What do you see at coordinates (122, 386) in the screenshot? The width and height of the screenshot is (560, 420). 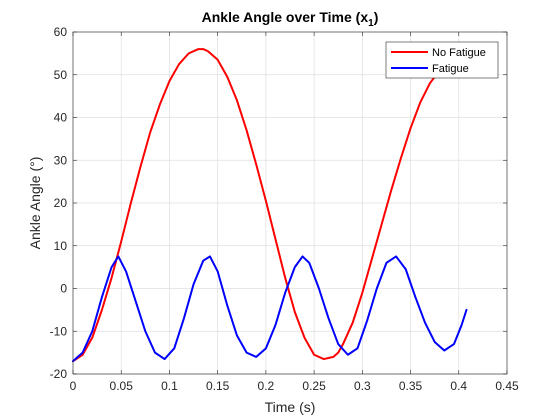 I see `x-tick-label: 0.05` at bounding box center [122, 386].